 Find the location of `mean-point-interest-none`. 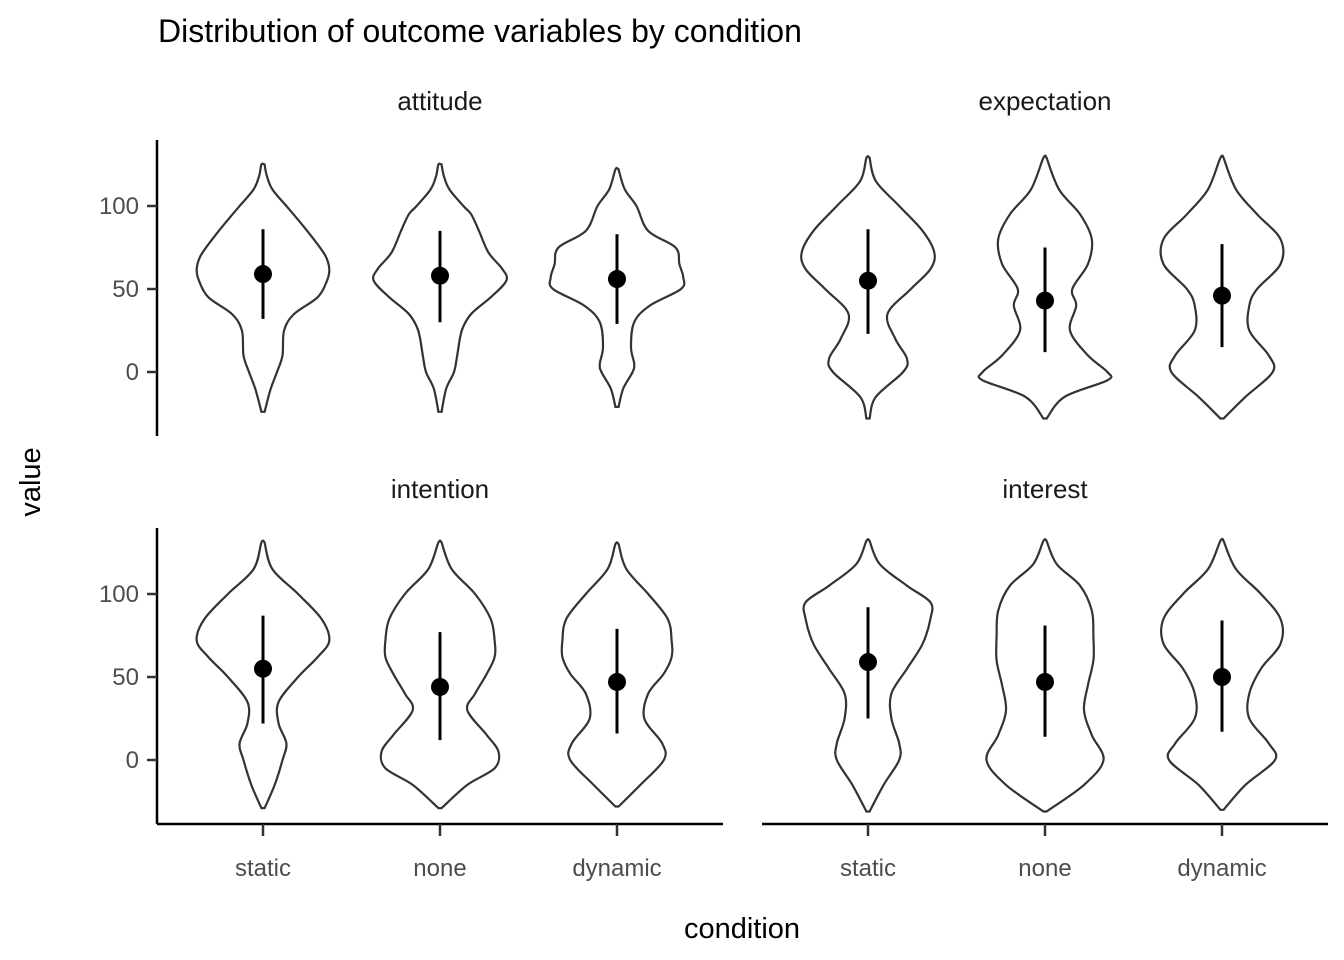

mean-point-interest-none is located at coordinates (1045, 681).